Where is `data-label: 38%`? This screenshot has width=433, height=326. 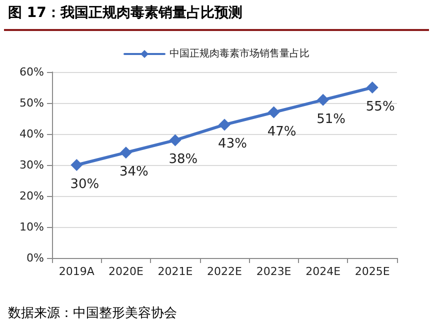
data-label: 38% is located at coordinates (183, 160).